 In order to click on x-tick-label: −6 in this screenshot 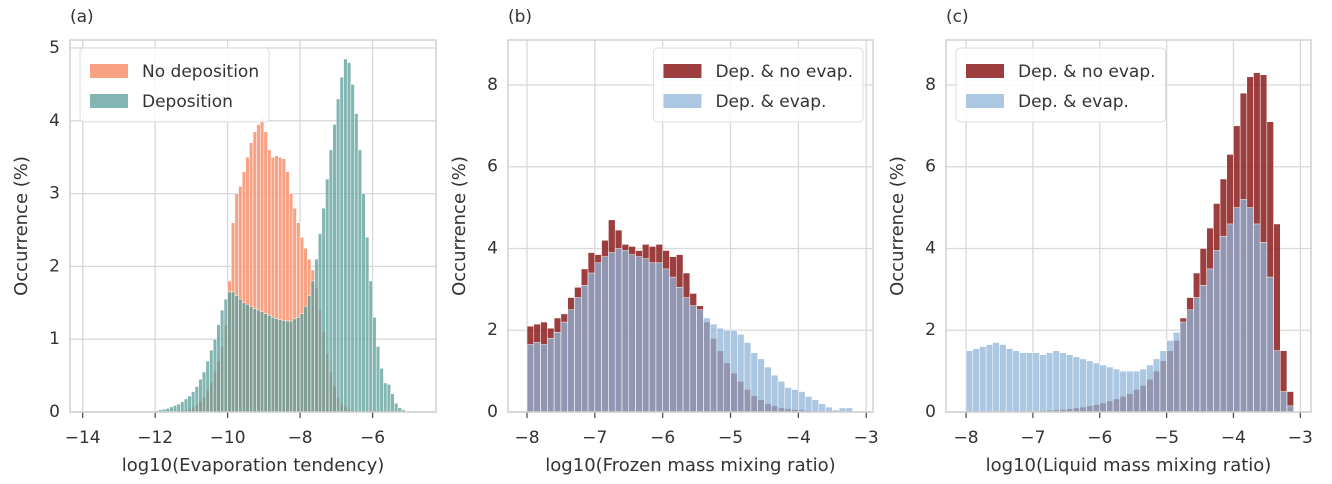, I will do `click(662, 438)`.